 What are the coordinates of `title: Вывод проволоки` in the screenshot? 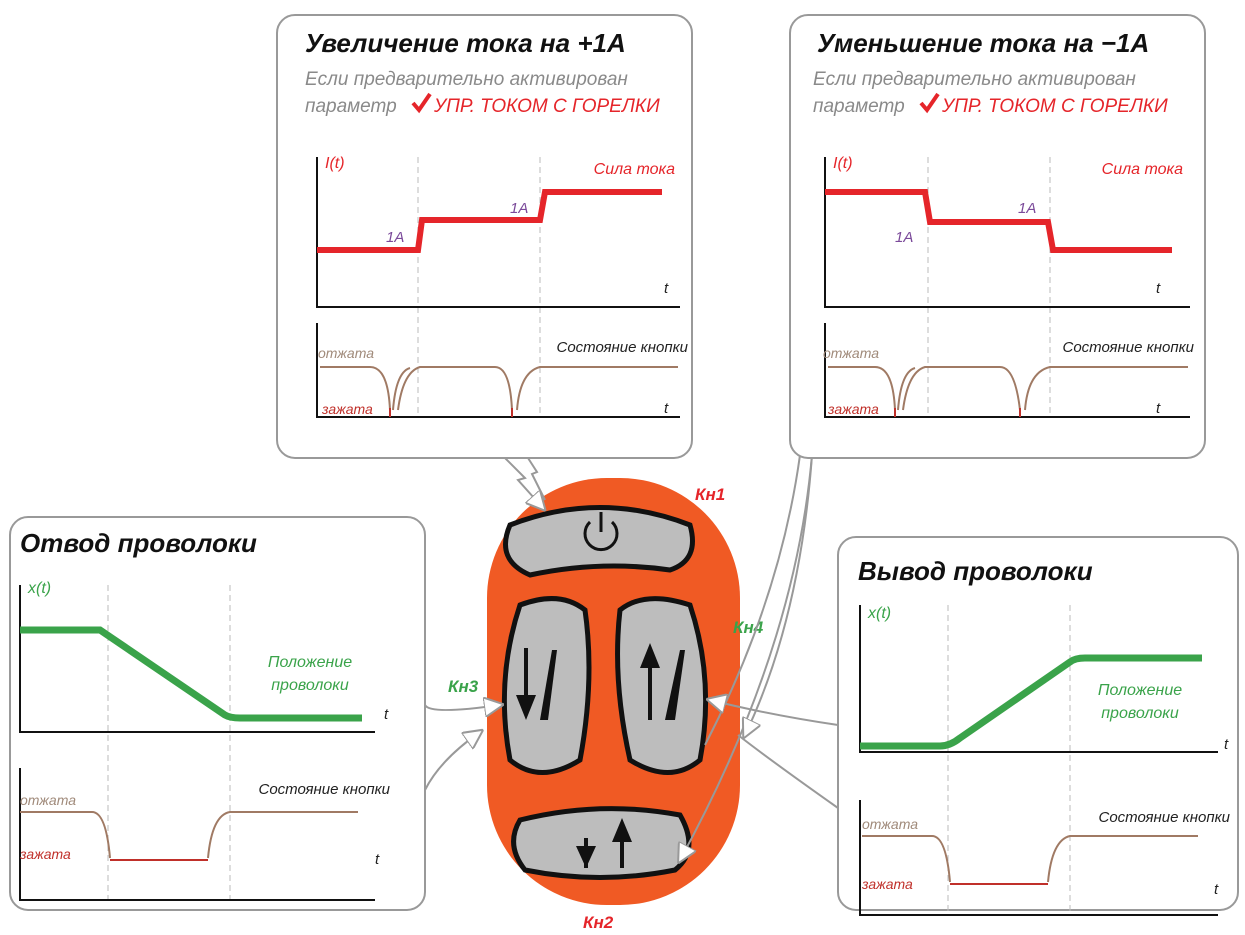 It's located at (975, 571).